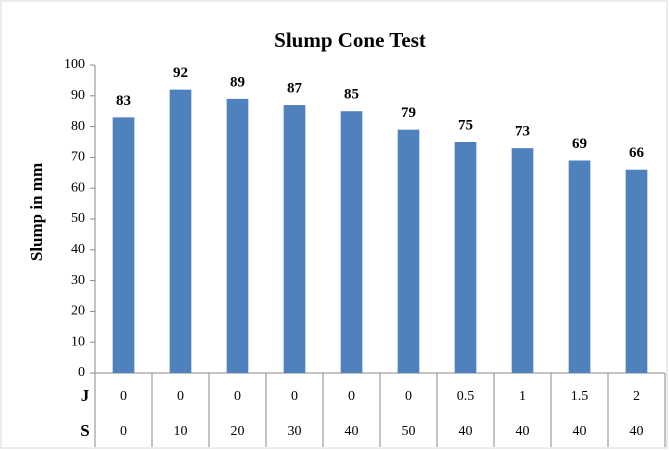  I want to click on x-tick-label: 50, so click(409, 431).